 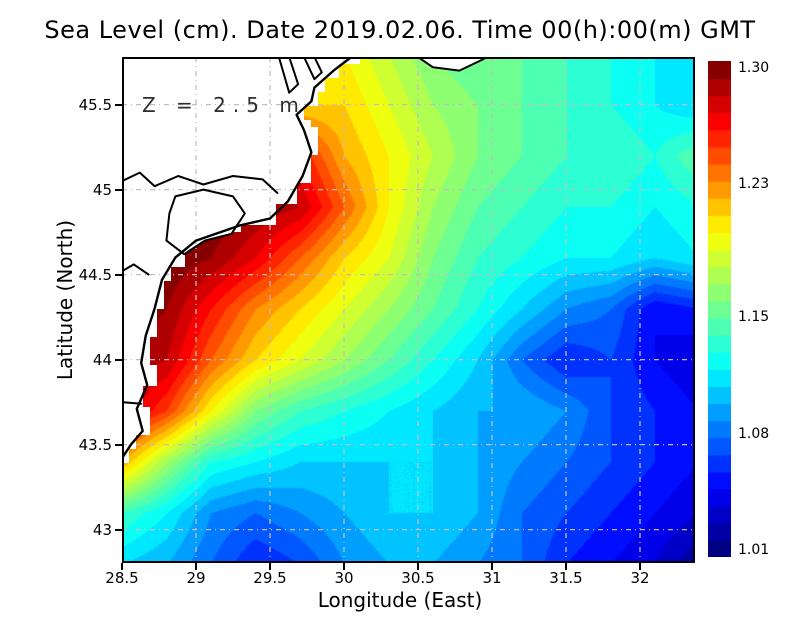 I want to click on danube-branch, so click(x=136, y=269).